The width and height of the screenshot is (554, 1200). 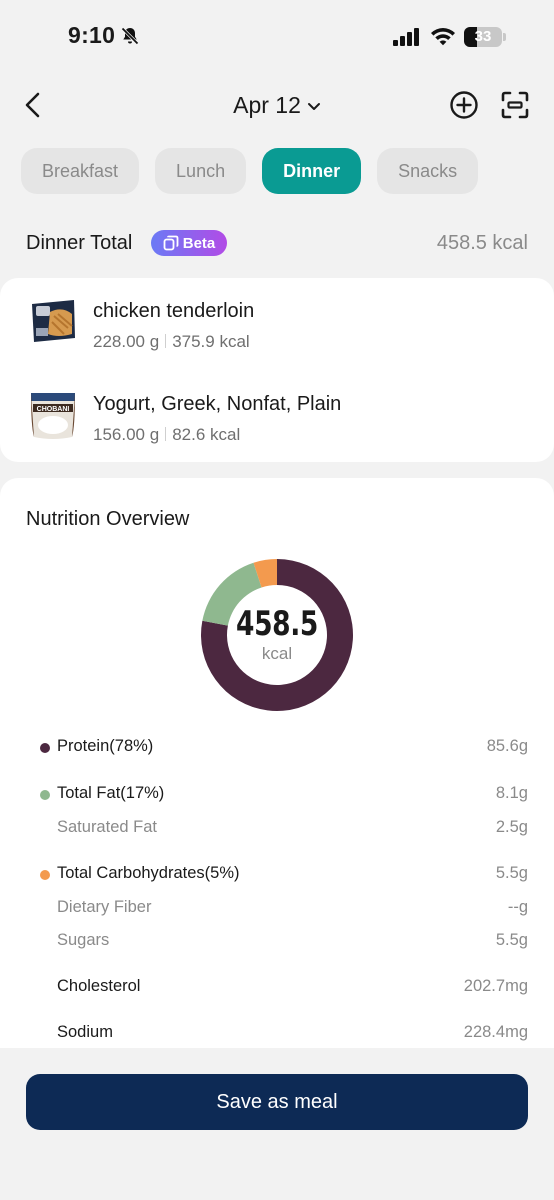 I want to click on food-kcal: 82.6 kcal, so click(x=206, y=434).